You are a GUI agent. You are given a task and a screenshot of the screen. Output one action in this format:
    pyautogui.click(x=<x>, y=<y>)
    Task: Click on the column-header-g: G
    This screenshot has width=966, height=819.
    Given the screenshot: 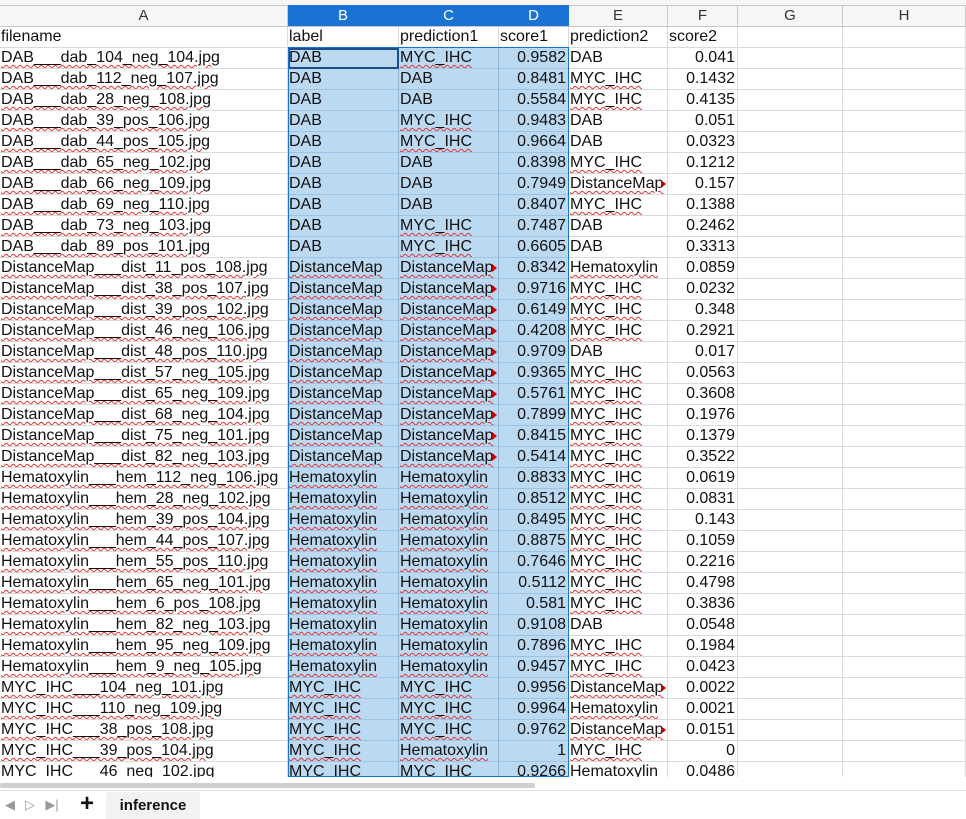 What is the action you would take?
    pyautogui.click(x=790, y=15)
    